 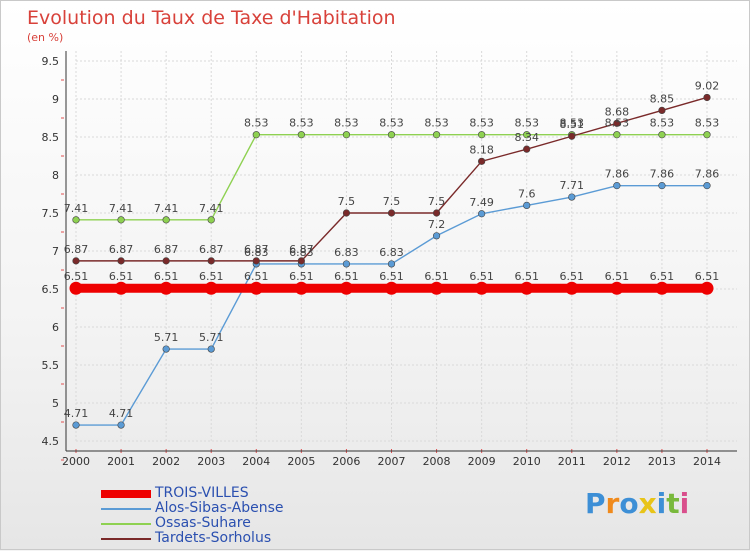 I want to click on data-label: 8.51, so click(x=572, y=124).